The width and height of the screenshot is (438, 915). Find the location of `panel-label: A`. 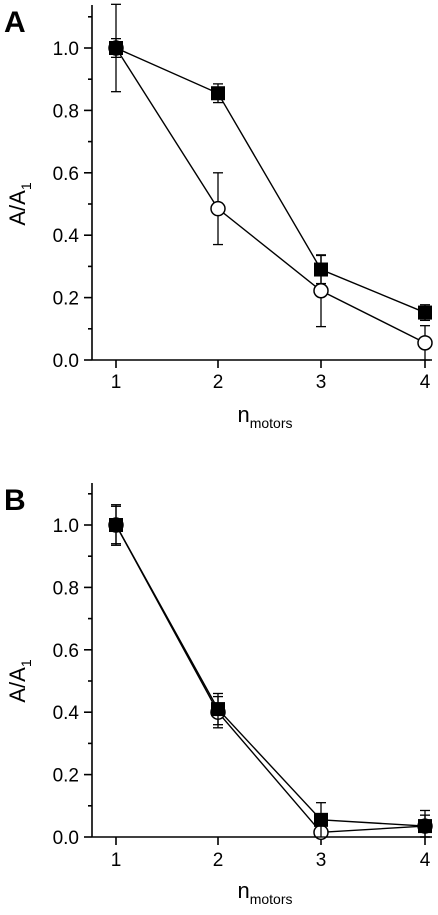

panel-label: A is located at coordinates (15, 22).